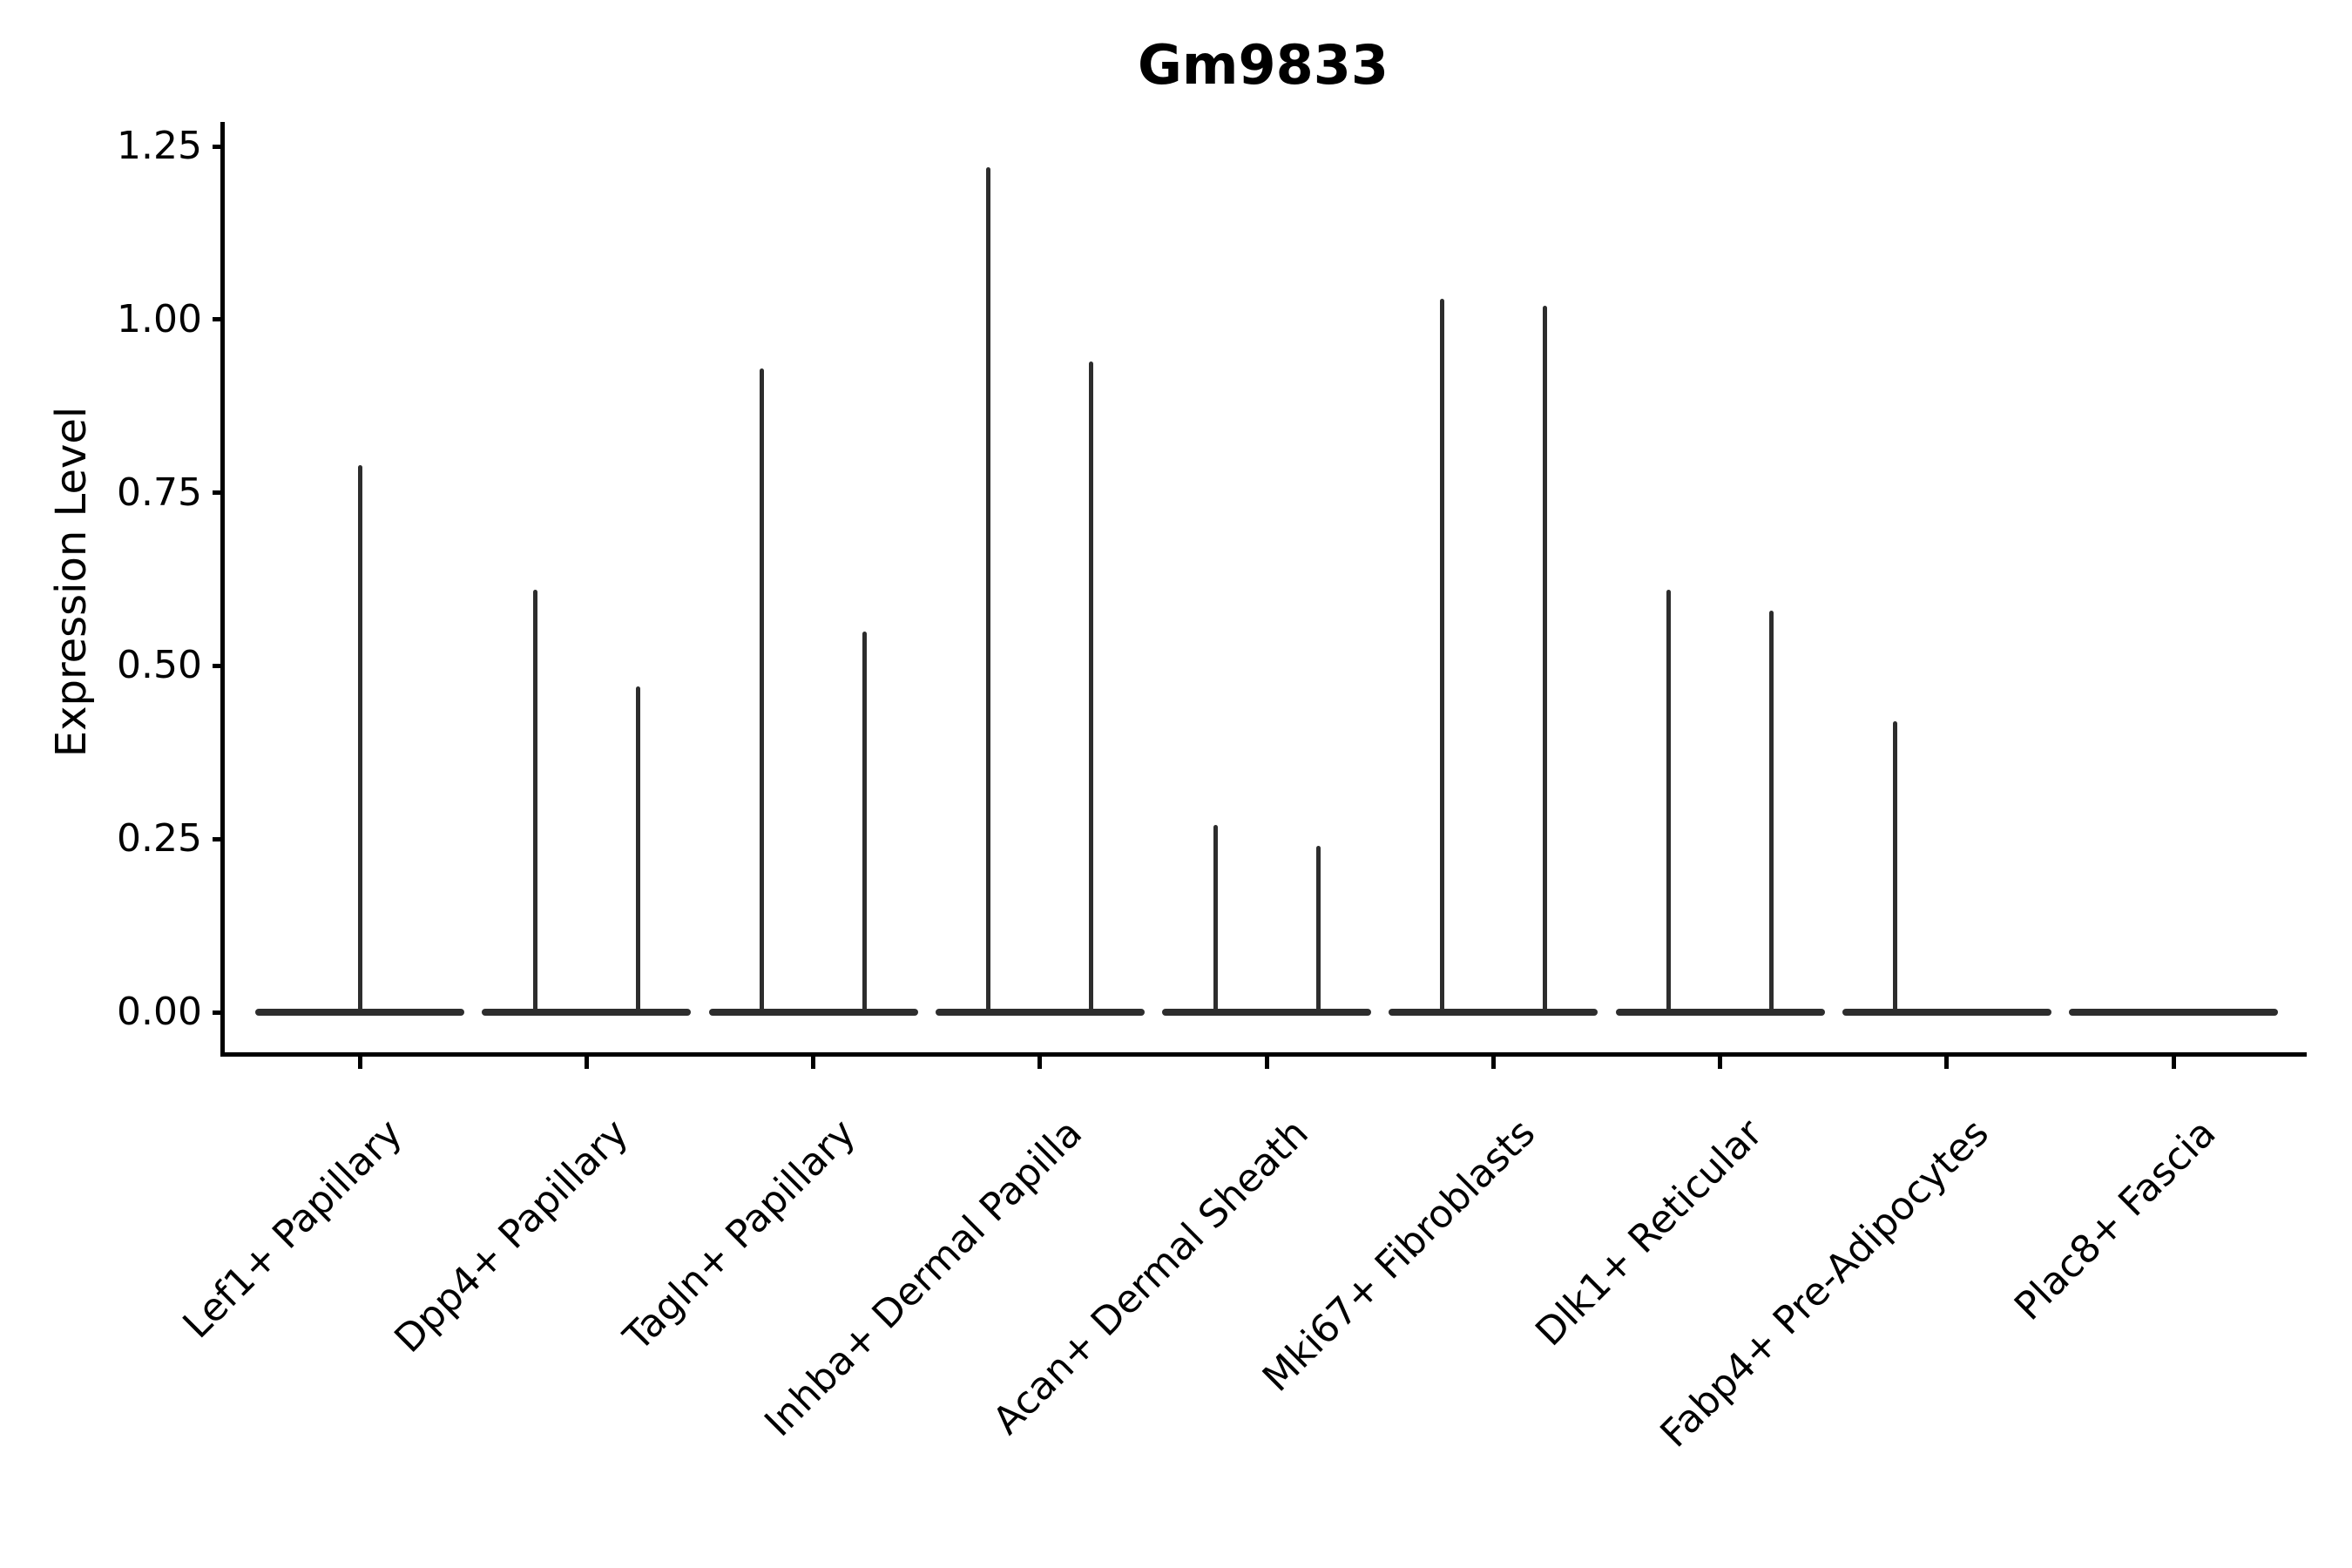 The width and height of the screenshot is (2352, 1568). I want to click on y-tick-label: 0.50, so click(159, 665).